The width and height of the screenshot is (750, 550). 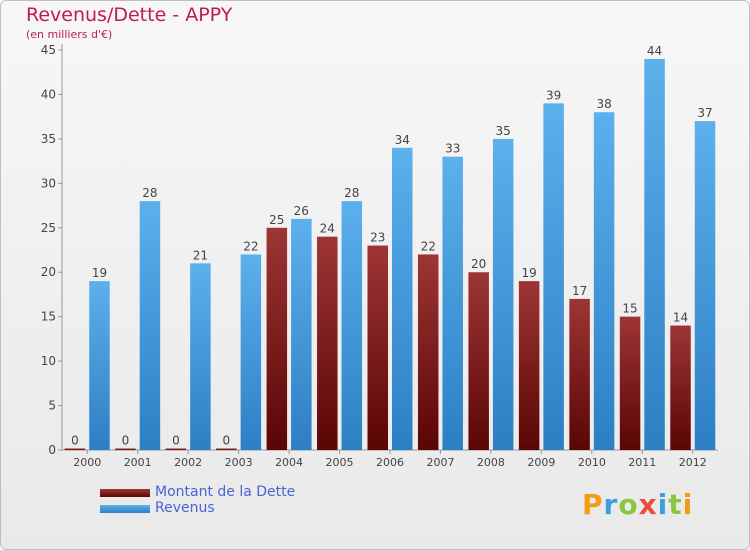 I want to click on data-label-revenus: 22, so click(x=250, y=246).